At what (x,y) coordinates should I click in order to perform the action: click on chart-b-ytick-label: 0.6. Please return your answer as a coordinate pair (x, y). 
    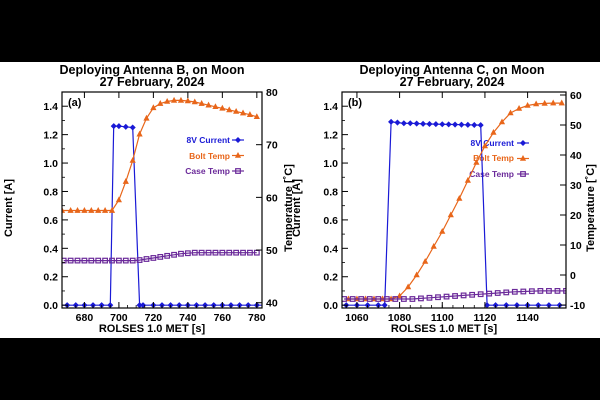
    Looking at the image, I should click on (330, 221).